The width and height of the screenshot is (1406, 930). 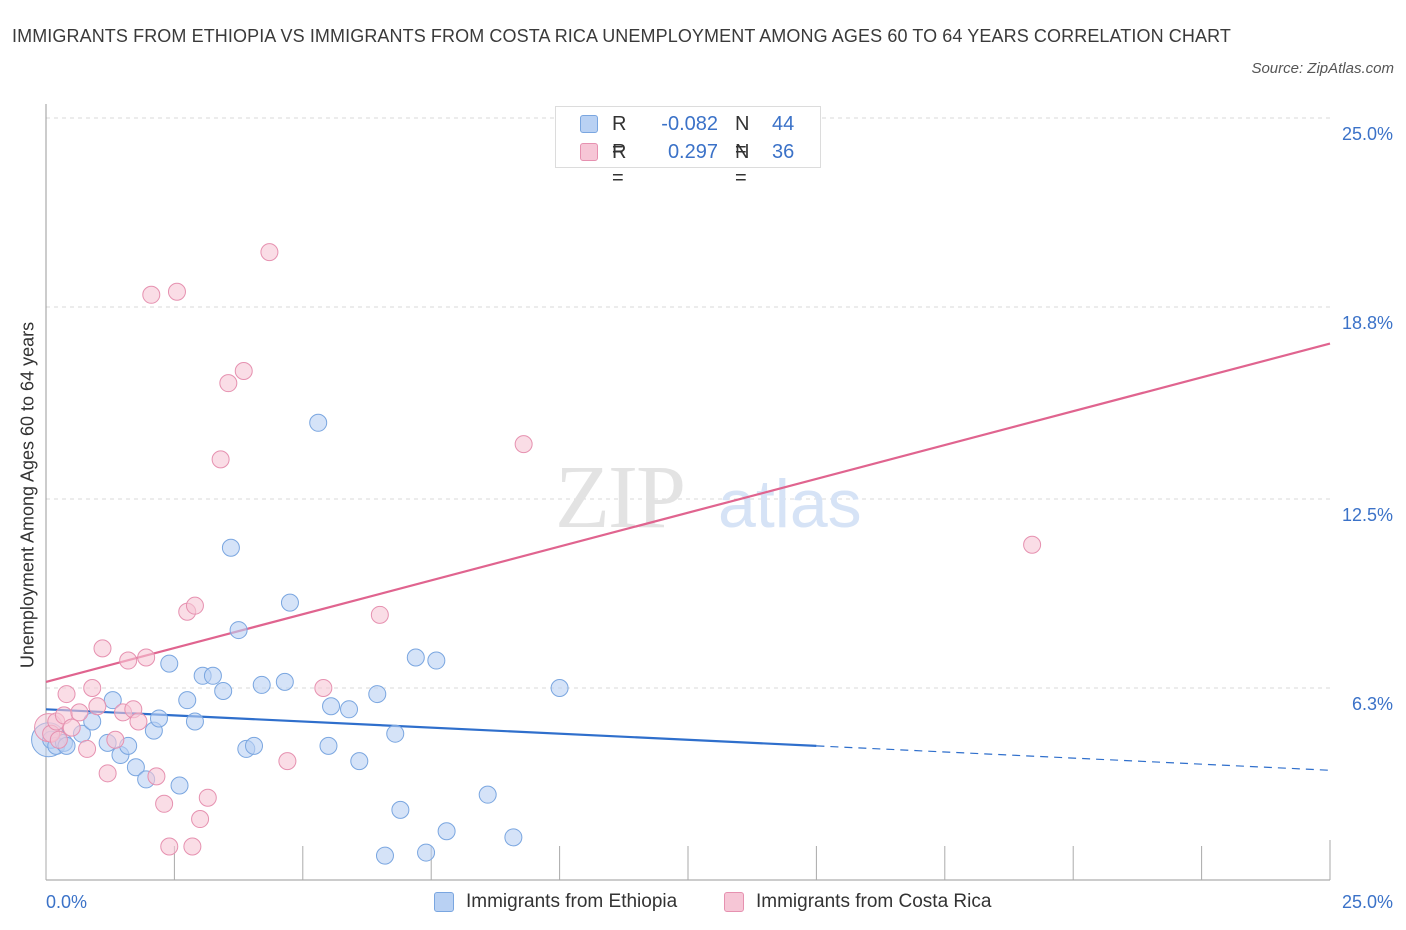 I want to click on source-label: Source: ZipAtlas.com, so click(x=1322, y=68).